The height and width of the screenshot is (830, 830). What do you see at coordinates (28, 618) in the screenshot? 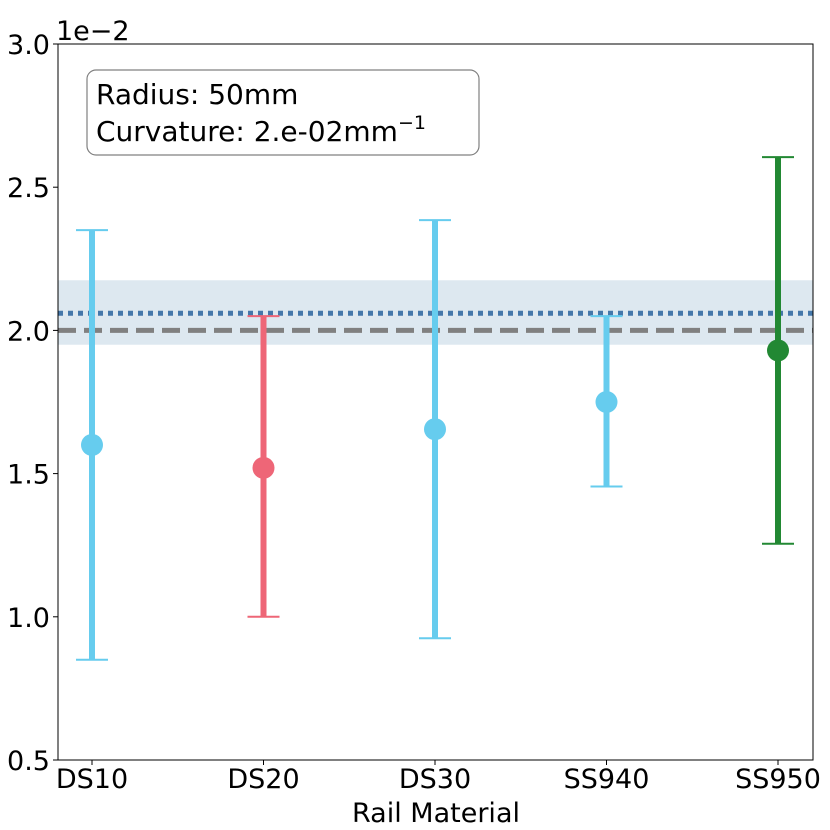
I see `y-tick-label: 1.0` at bounding box center [28, 618].